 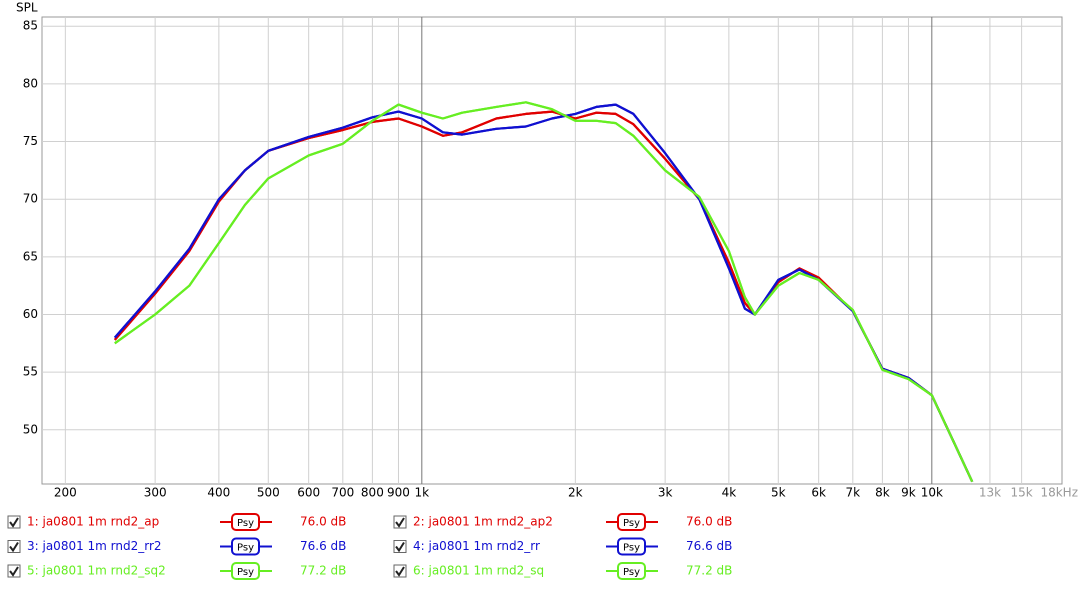 I want to click on x-tick-label: 800, so click(x=372, y=493).